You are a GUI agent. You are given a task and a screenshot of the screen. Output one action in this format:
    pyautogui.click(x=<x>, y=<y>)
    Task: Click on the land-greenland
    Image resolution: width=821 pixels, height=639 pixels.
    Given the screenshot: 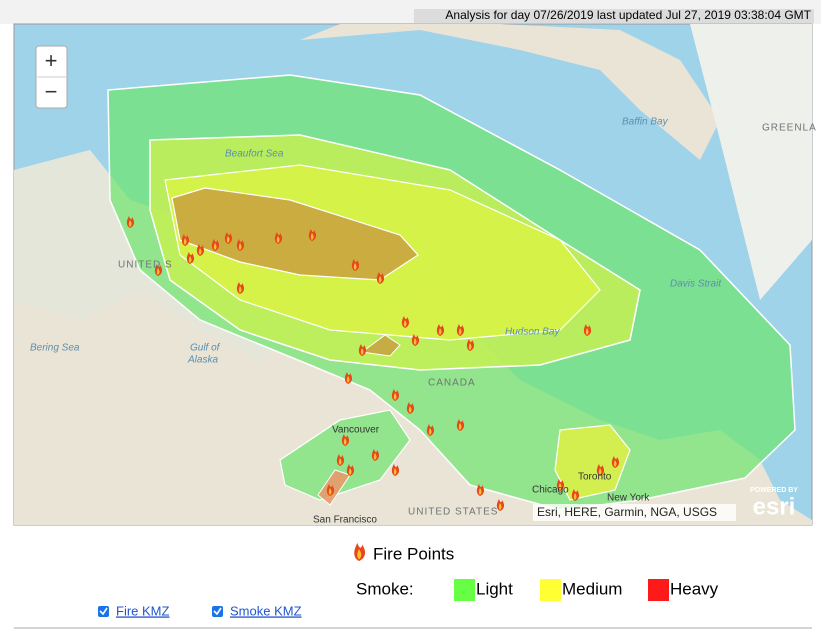 What is the action you would take?
    pyautogui.click(x=751, y=162)
    